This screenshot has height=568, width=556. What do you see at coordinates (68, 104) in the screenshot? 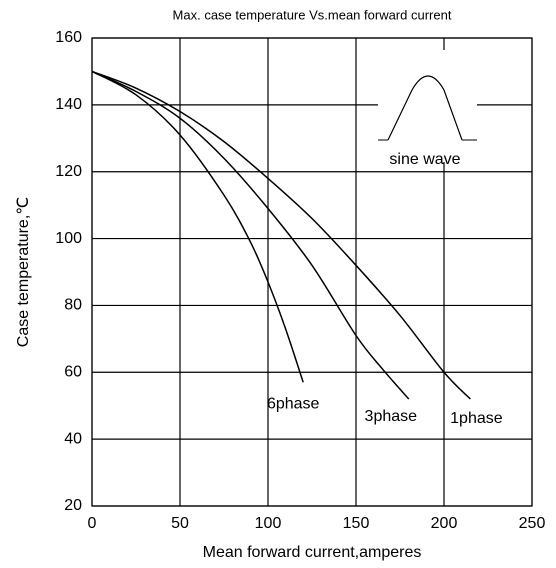
I see `y-tick-label: 140` at bounding box center [68, 104].